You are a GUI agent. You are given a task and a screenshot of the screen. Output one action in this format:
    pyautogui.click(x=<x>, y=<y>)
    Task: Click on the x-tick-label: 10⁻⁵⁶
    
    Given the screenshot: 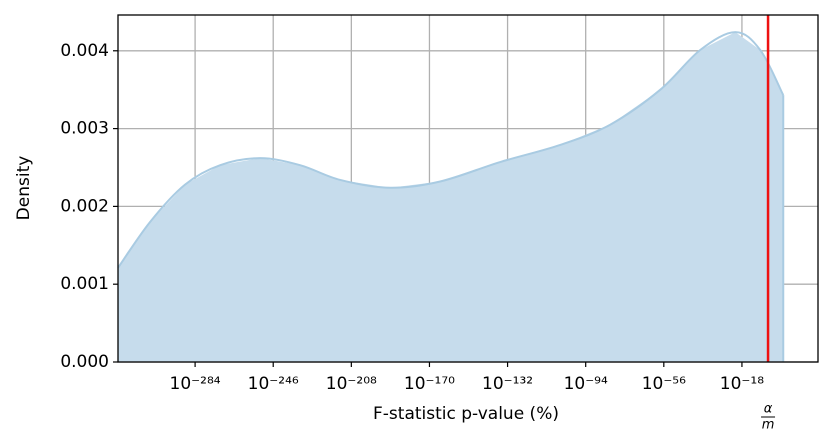 What is the action you would take?
    pyautogui.click(x=664, y=384)
    